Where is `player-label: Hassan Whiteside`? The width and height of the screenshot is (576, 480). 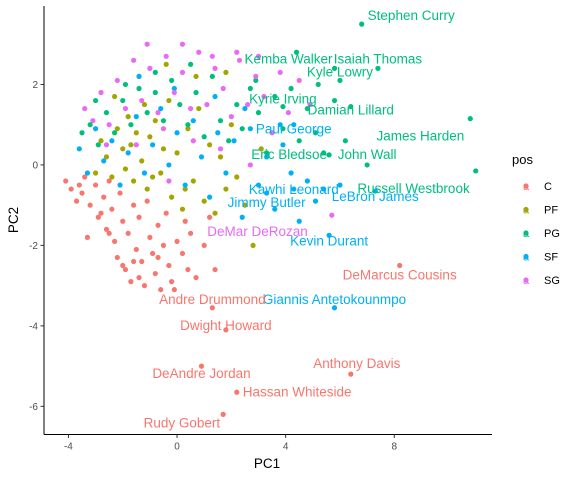 player-label: Hassan Whiteside is located at coordinates (297, 391).